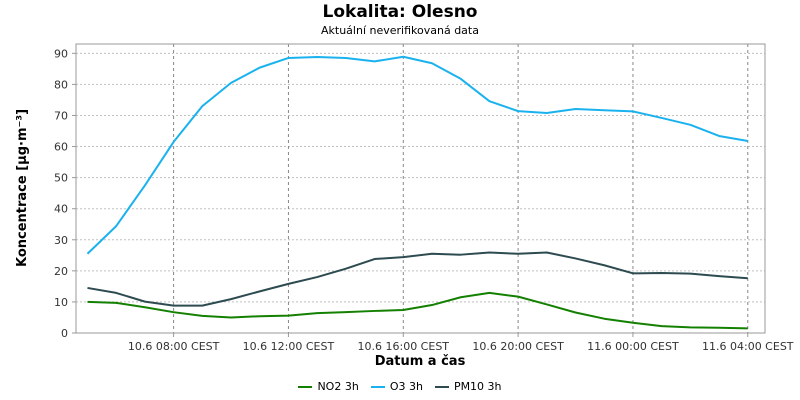 The image size is (800, 400). I want to click on y-tick-label: 30, so click(61, 240).